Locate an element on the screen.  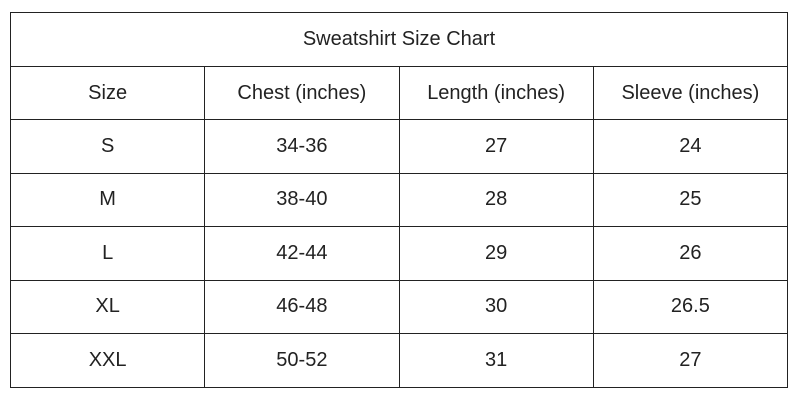
table-cell: 26.5 is located at coordinates (690, 306).